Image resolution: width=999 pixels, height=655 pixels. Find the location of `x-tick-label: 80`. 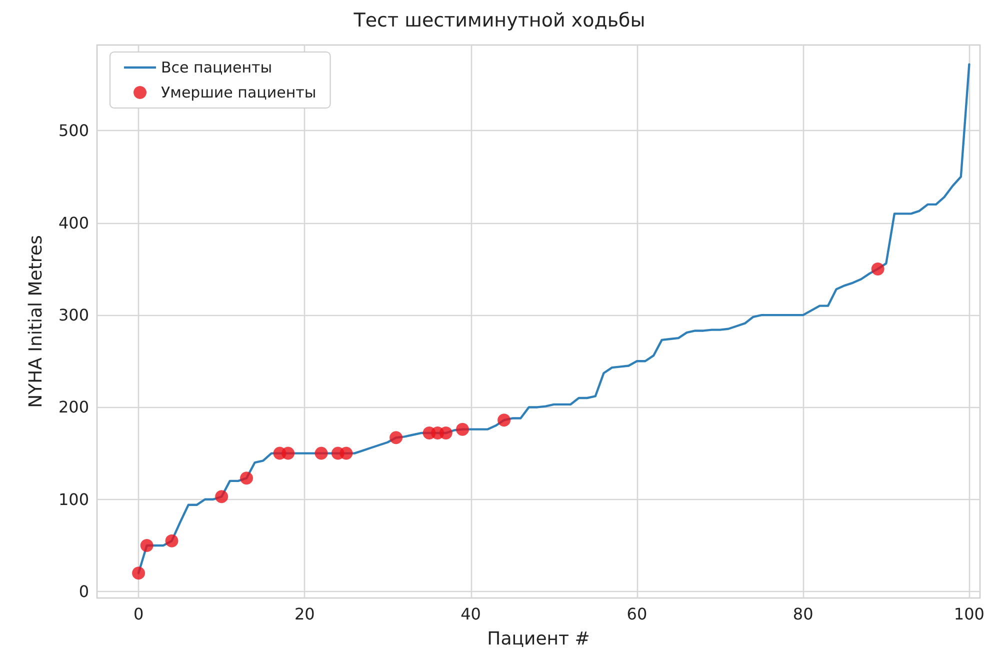

x-tick-label: 80 is located at coordinates (803, 614).